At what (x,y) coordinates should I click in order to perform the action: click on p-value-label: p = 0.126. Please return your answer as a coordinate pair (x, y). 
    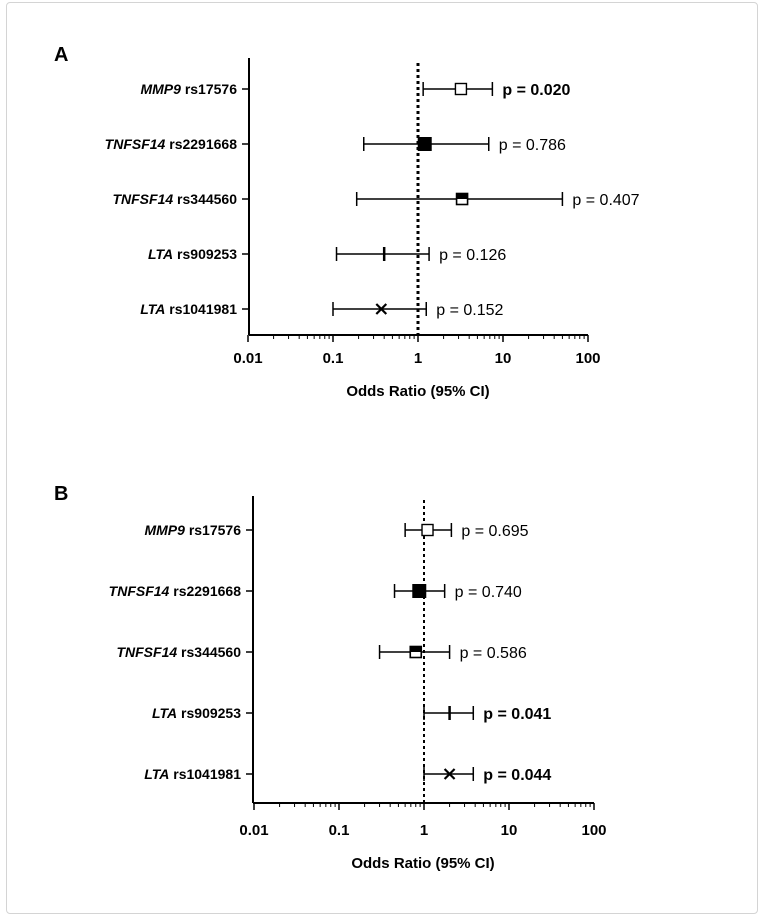
    Looking at the image, I should click on (472, 255).